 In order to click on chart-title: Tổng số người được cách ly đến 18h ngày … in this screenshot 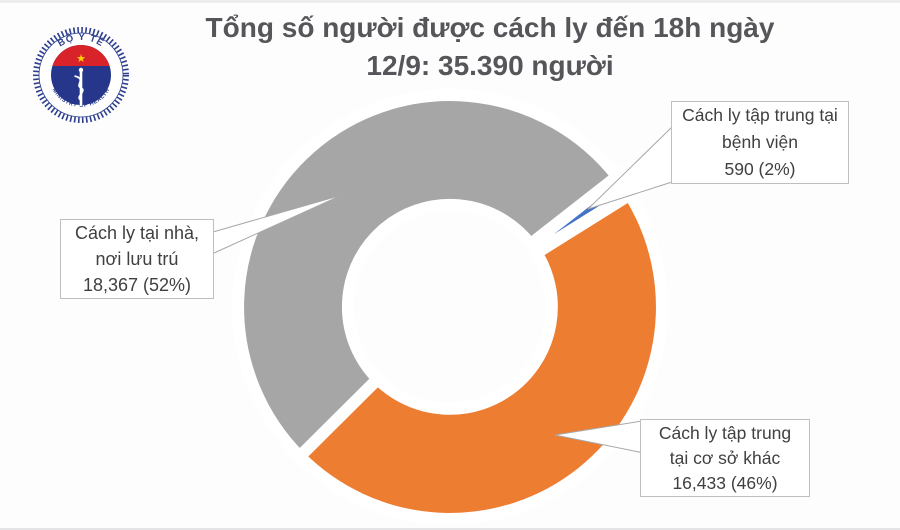, I will do `click(490, 47)`.